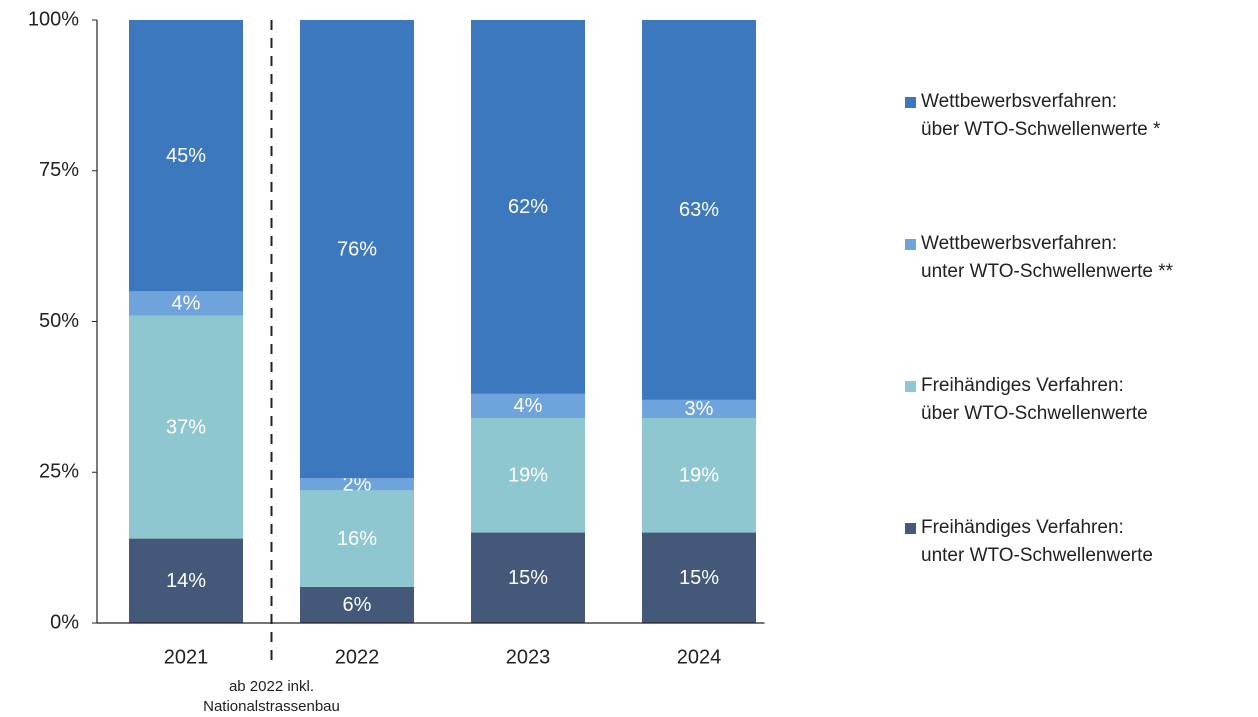 The image size is (1258, 717). I want to click on data-label: 14%, so click(186, 581).